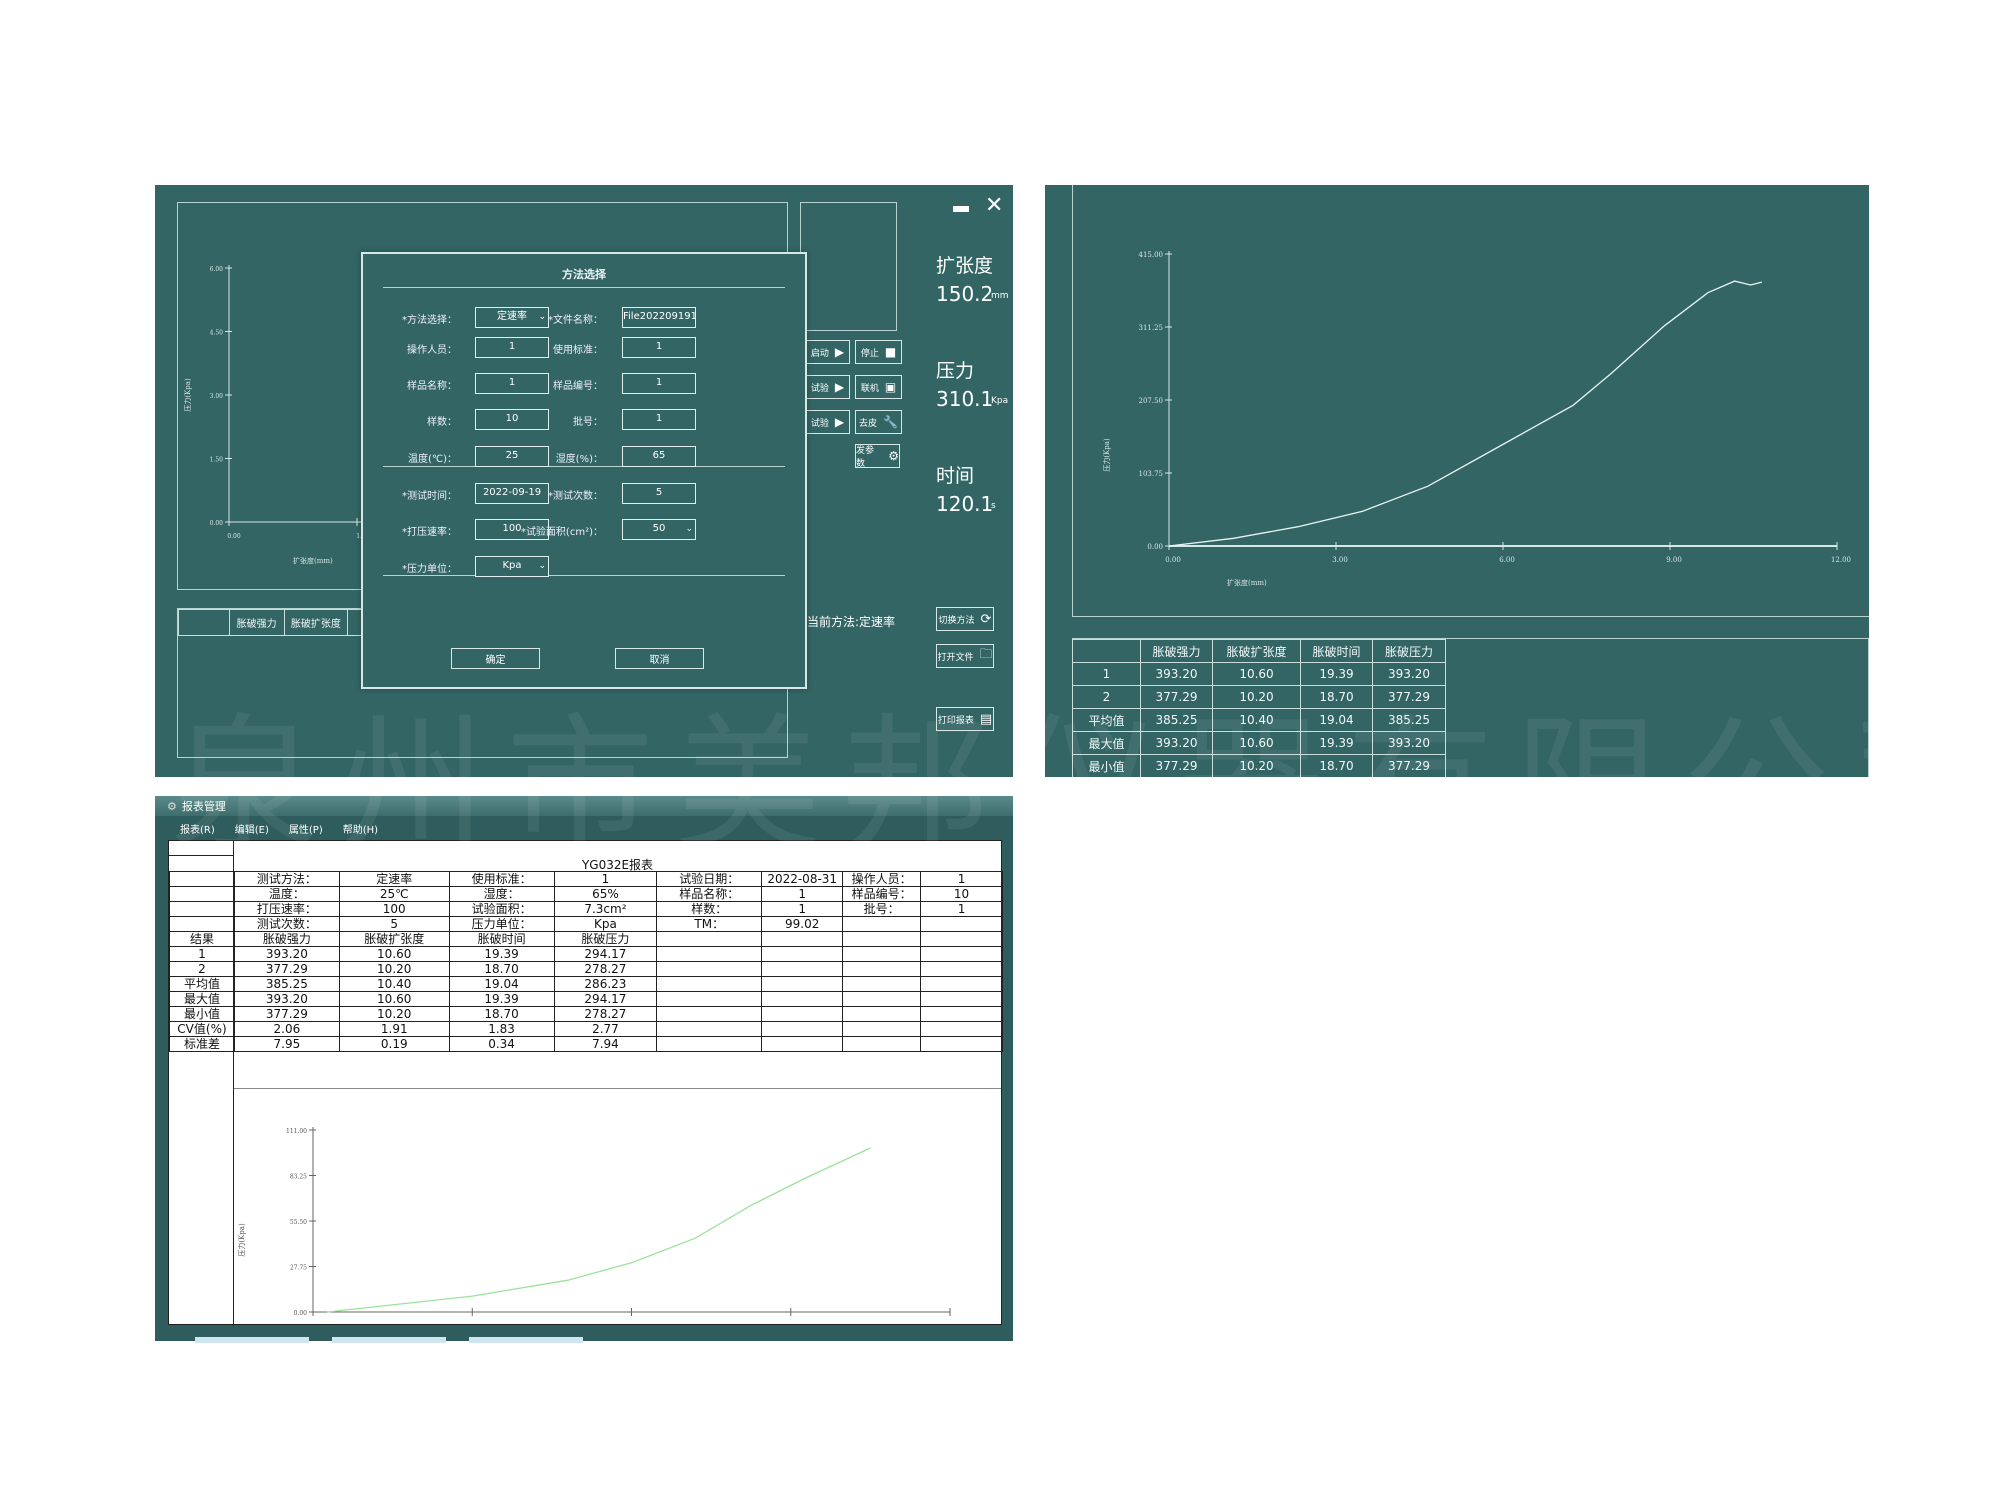 The width and height of the screenshot is (2000, 1500). I want to click on input-3: 1, so click(659, 347).